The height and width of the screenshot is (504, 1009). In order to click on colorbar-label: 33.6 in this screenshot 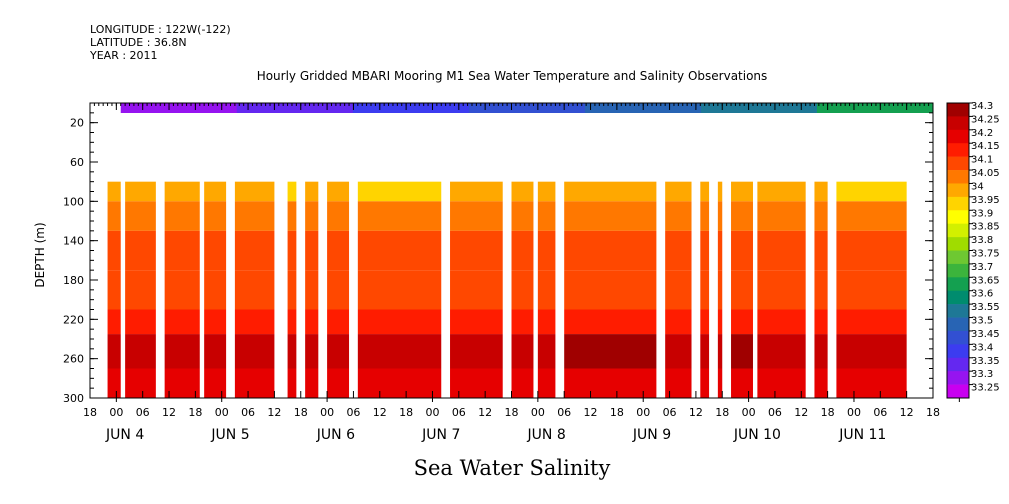, I will do `click(982, 294)`.